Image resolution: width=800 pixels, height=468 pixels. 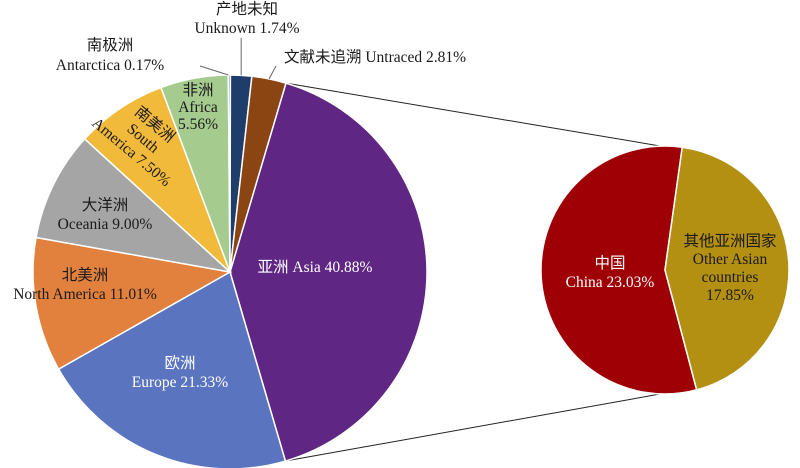 What do you see at coordinates (105, 214) in the screenshot?
I see `label-oceania: 大洋洲 Oceania 9.00%` at bounding box center [105, 214].